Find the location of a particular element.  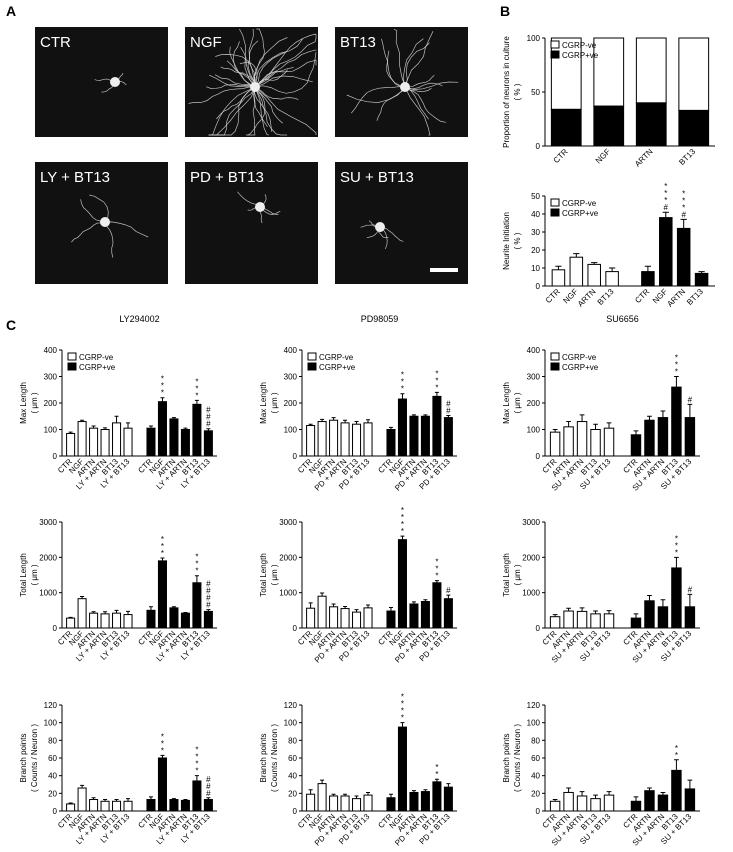

chart-title: LY294002 is located at coordinates (139, 319).